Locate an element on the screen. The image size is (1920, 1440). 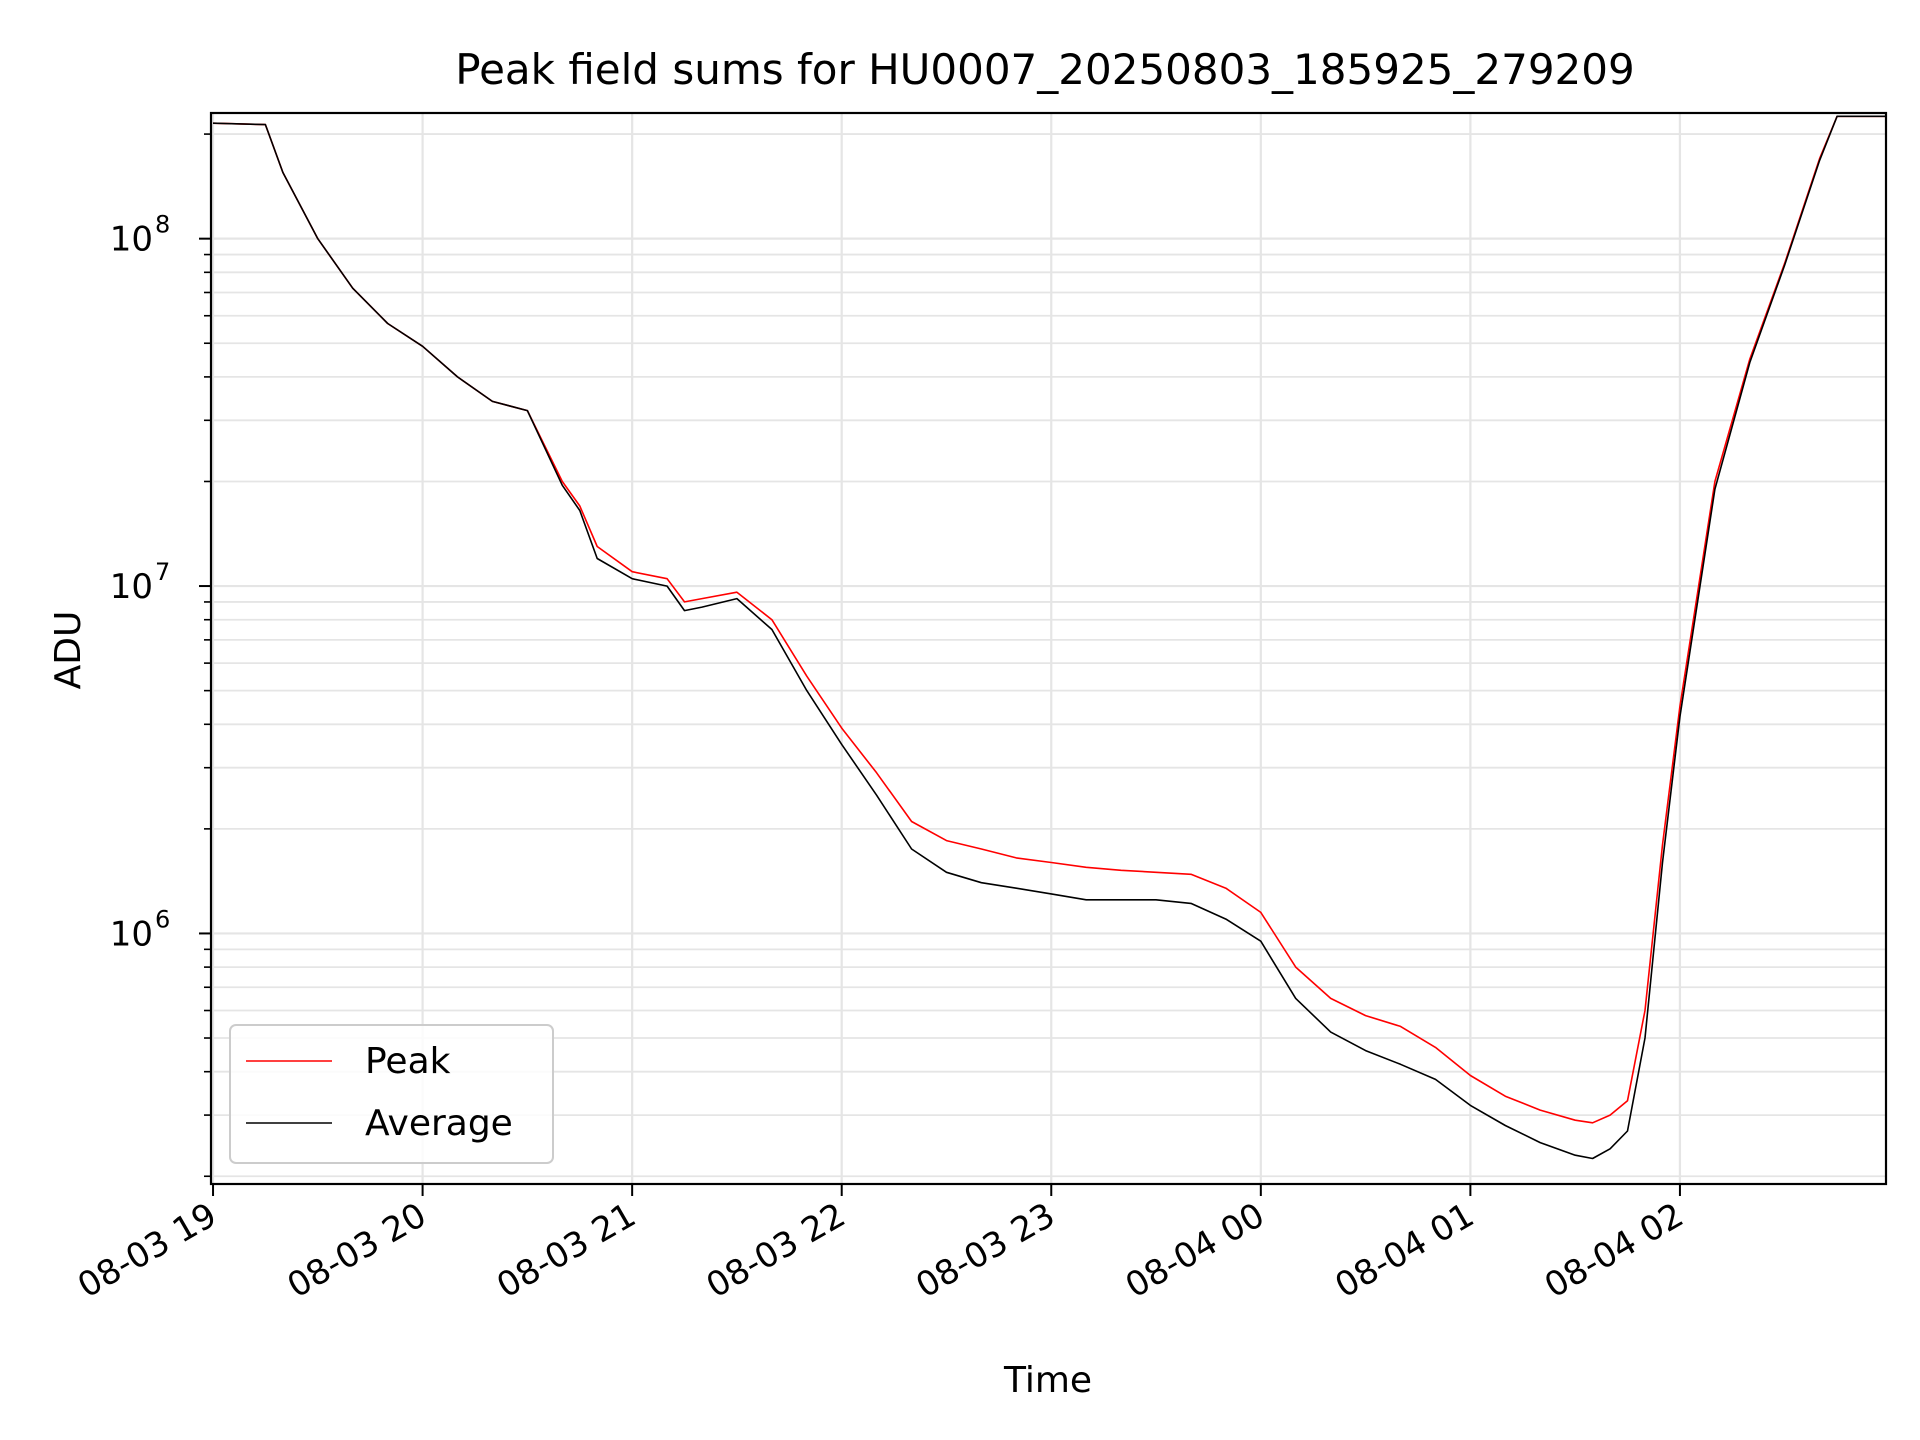
y-tick-exponent: 8 is located at coordinates (162, 225).